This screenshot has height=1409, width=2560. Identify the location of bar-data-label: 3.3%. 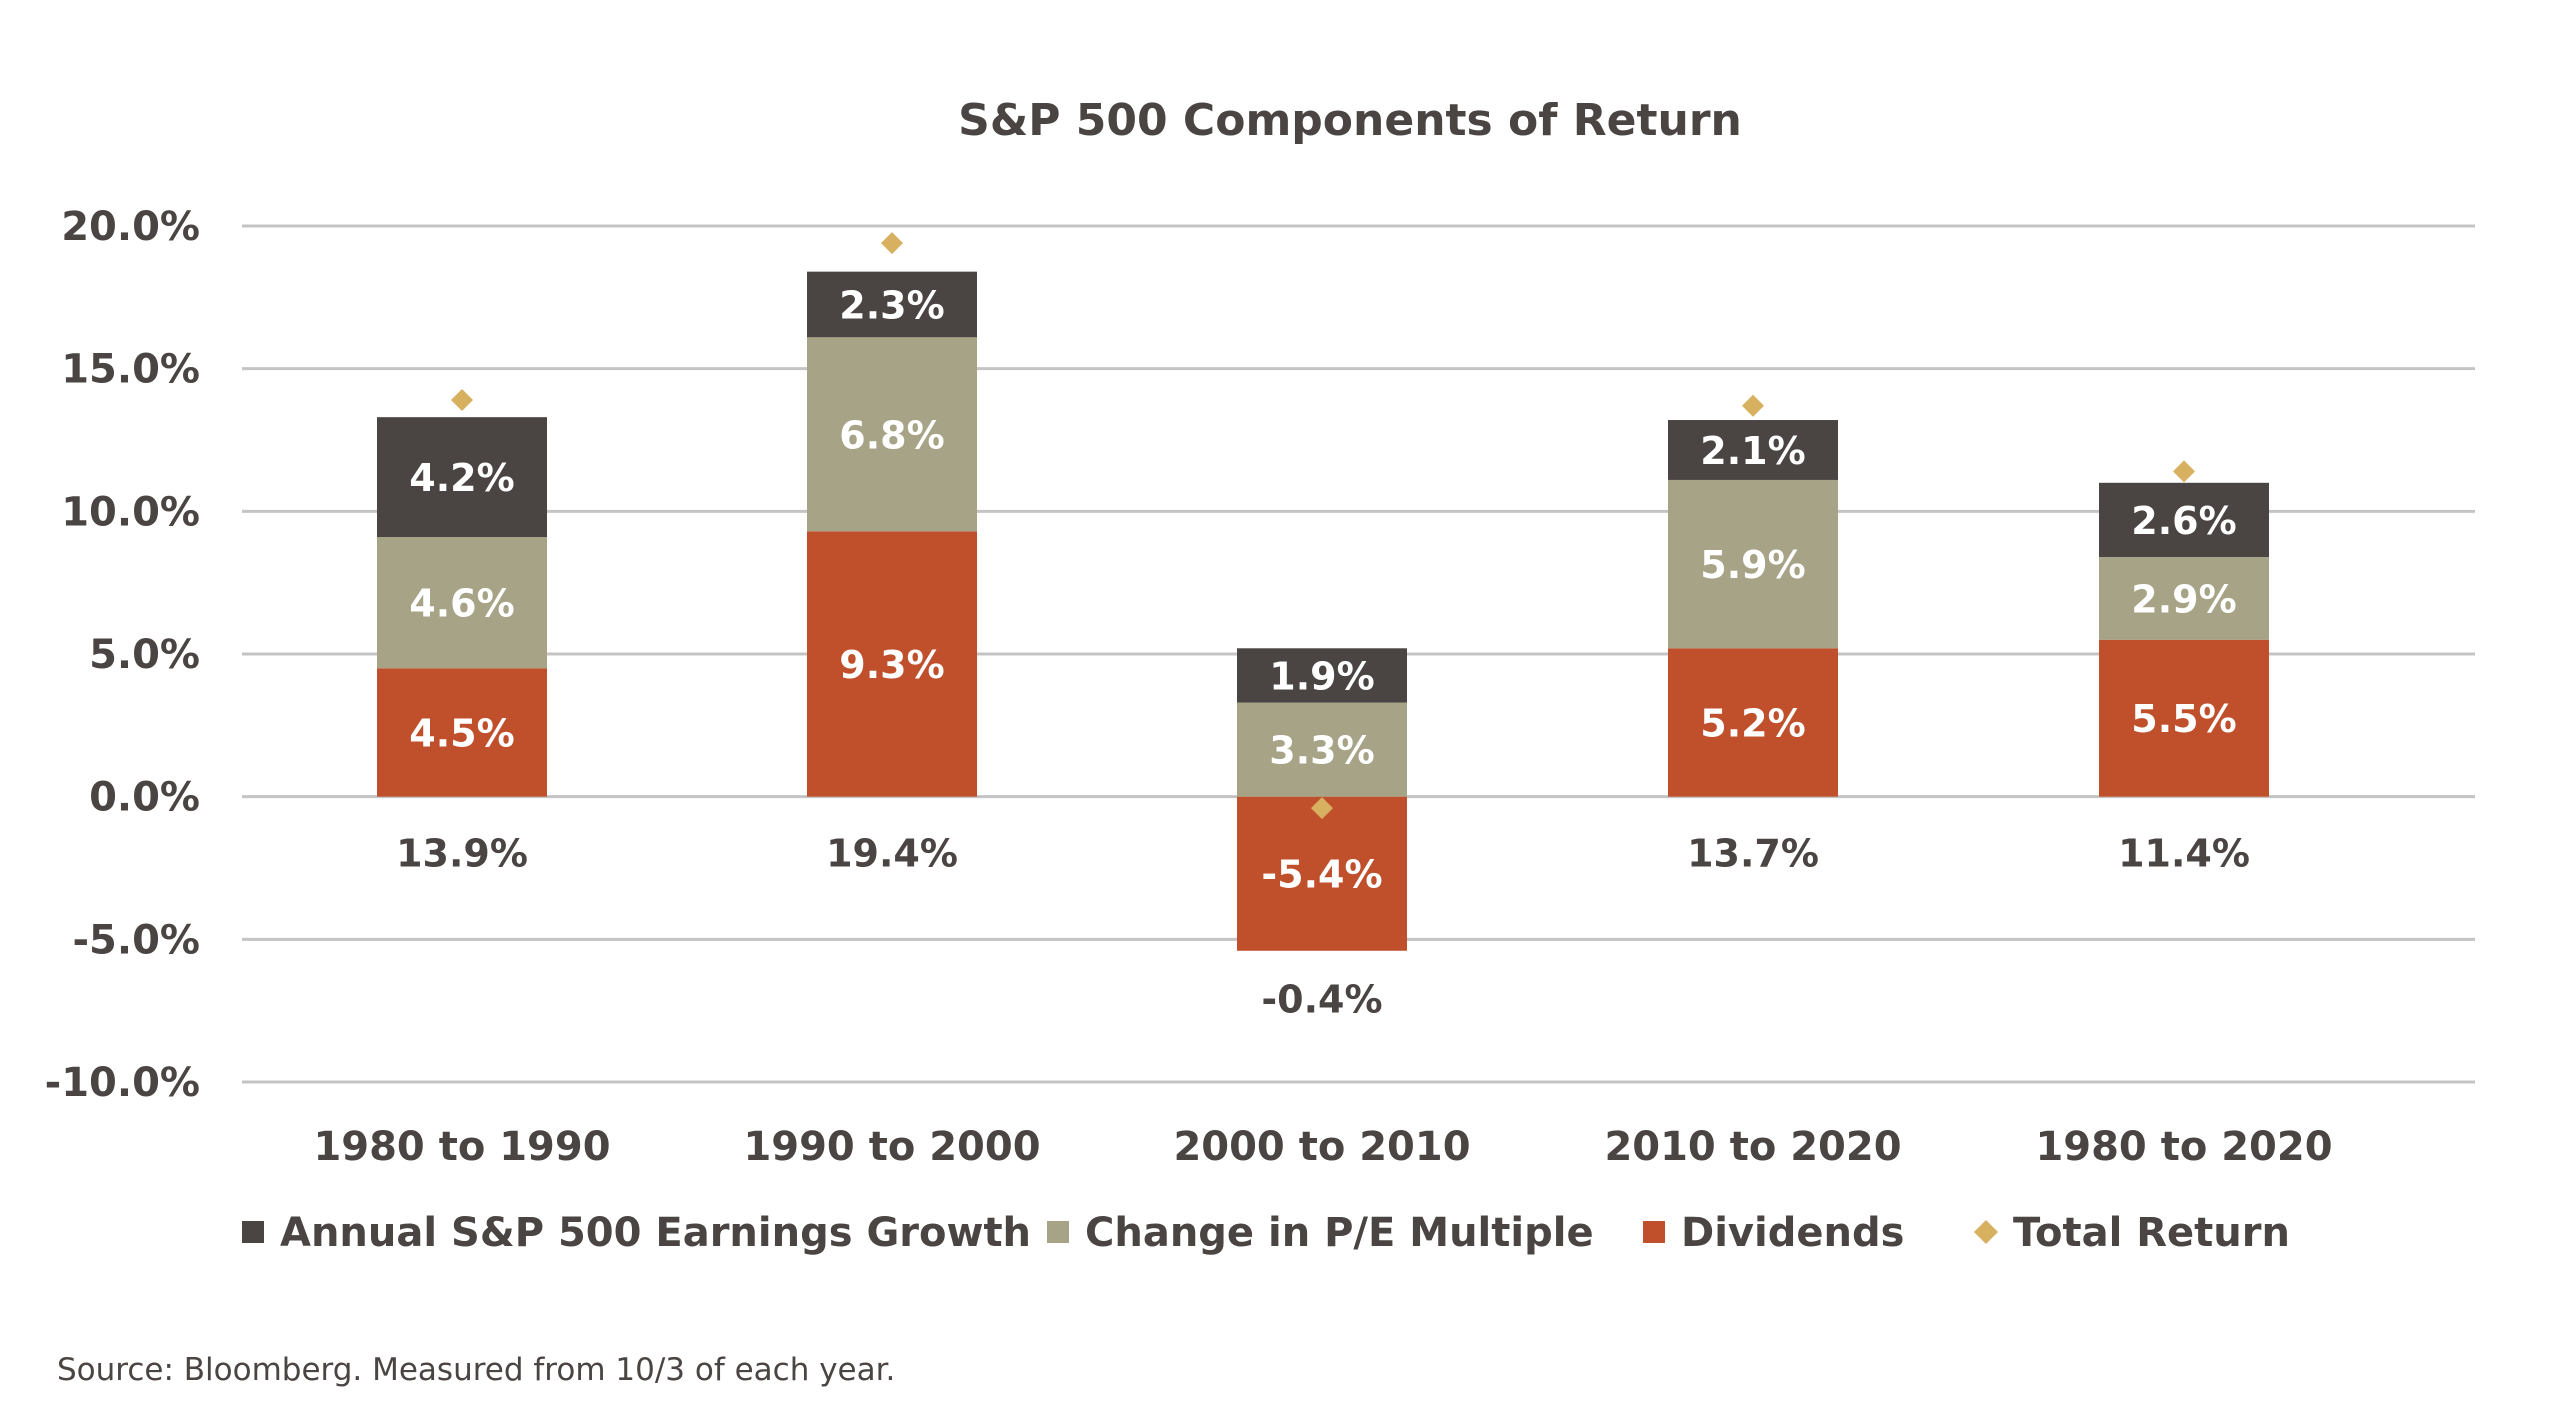
(1321, 751).